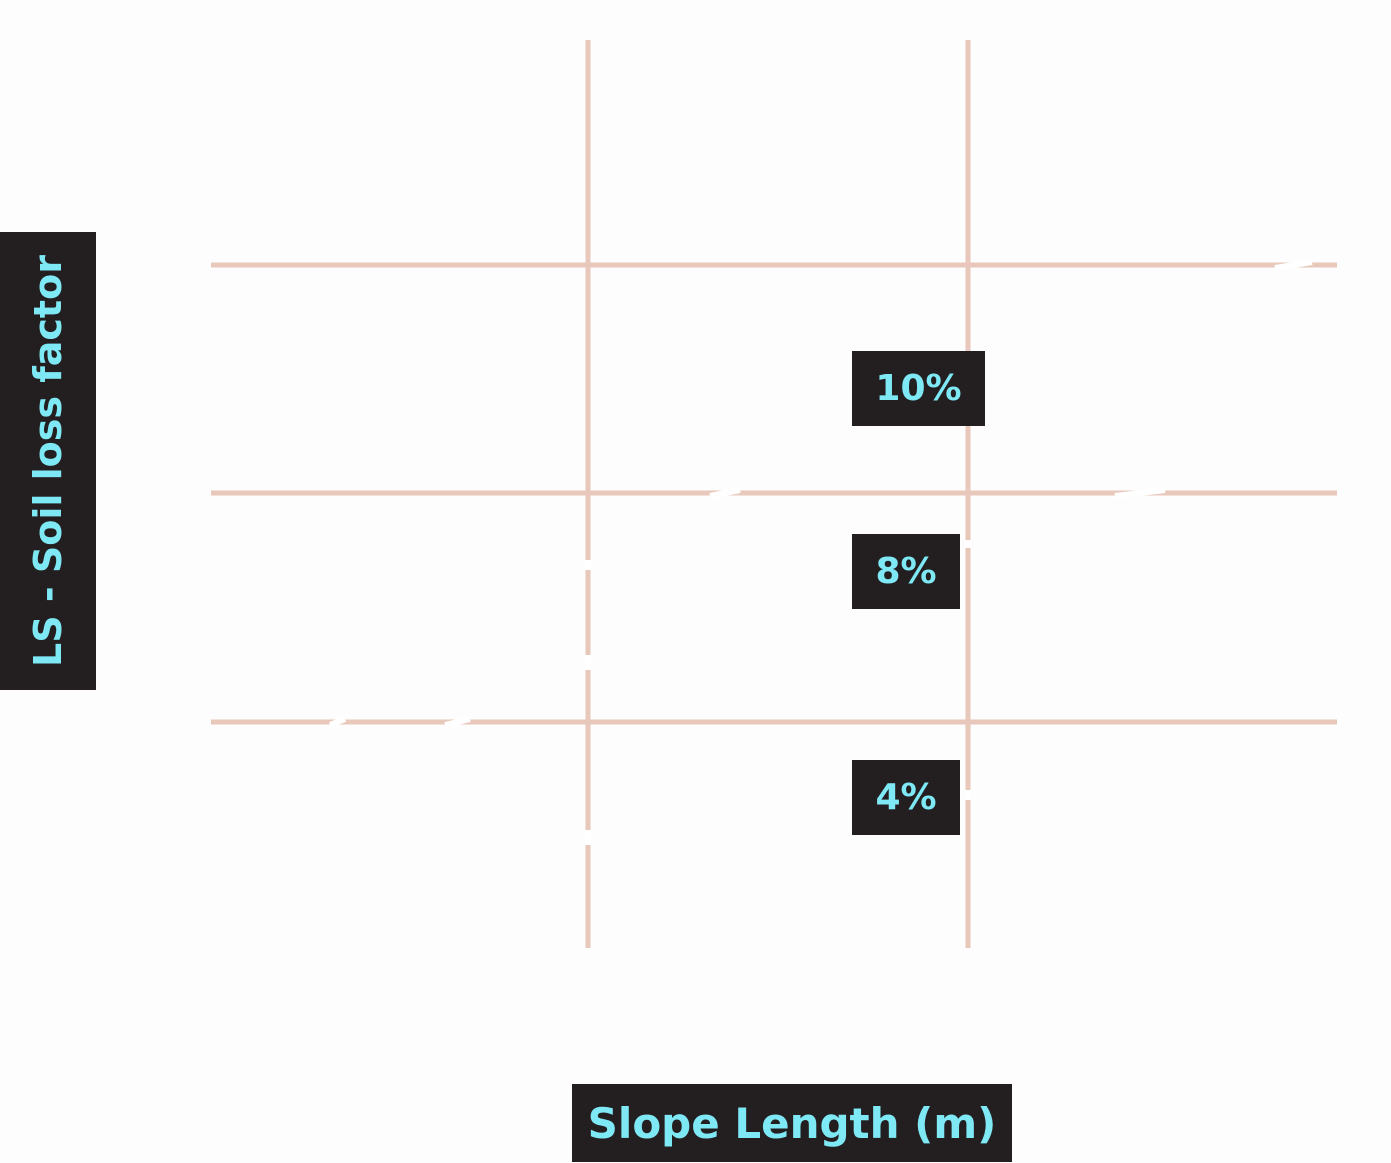 The height and width of the screenshot is (1163, 1391). I want to click on series-label-10: 10%, so click(918, 388).